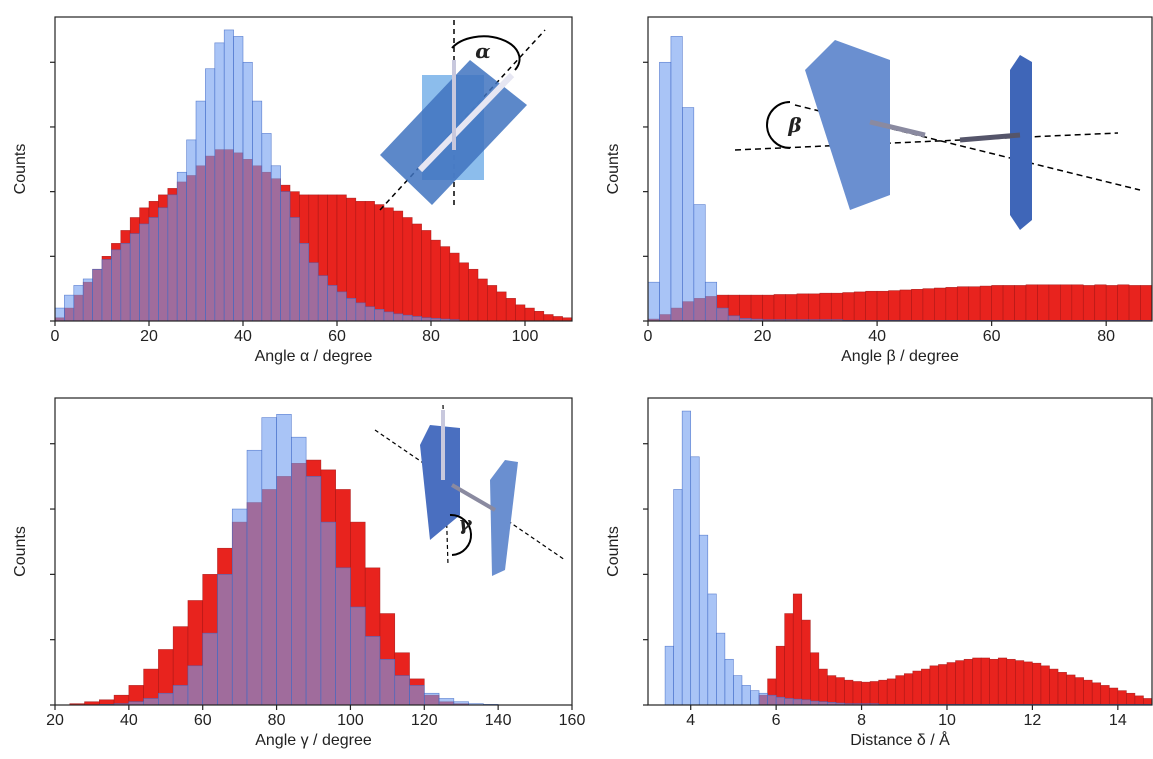 This screenshot has height=759, width=1153. I want to click on x-tick-label: 10, so click(947, 720).